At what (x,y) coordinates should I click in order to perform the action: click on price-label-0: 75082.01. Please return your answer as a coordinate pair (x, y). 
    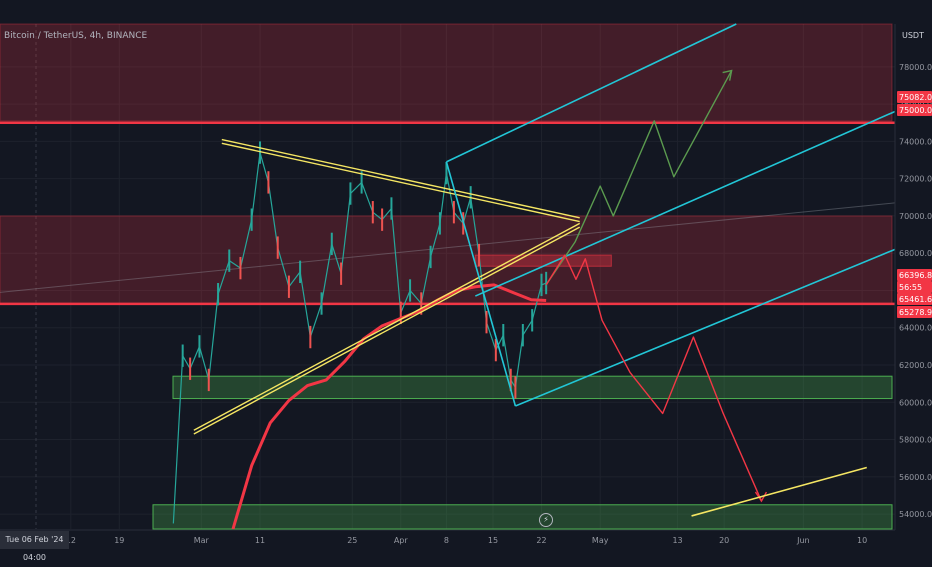
    Looking at the image, I should click on (915, 97).